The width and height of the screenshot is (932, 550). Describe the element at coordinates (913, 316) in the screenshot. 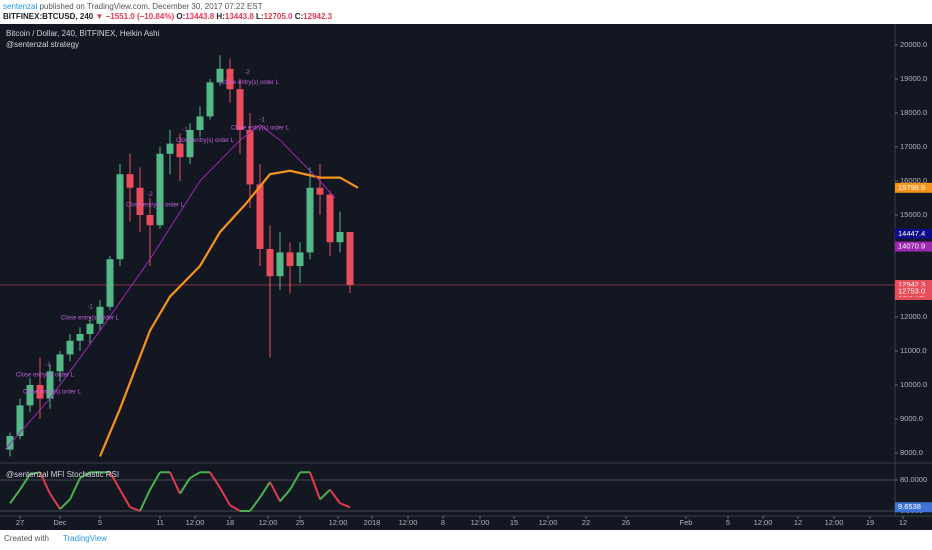

I see `y-tick-label: 12000.0` at that location.